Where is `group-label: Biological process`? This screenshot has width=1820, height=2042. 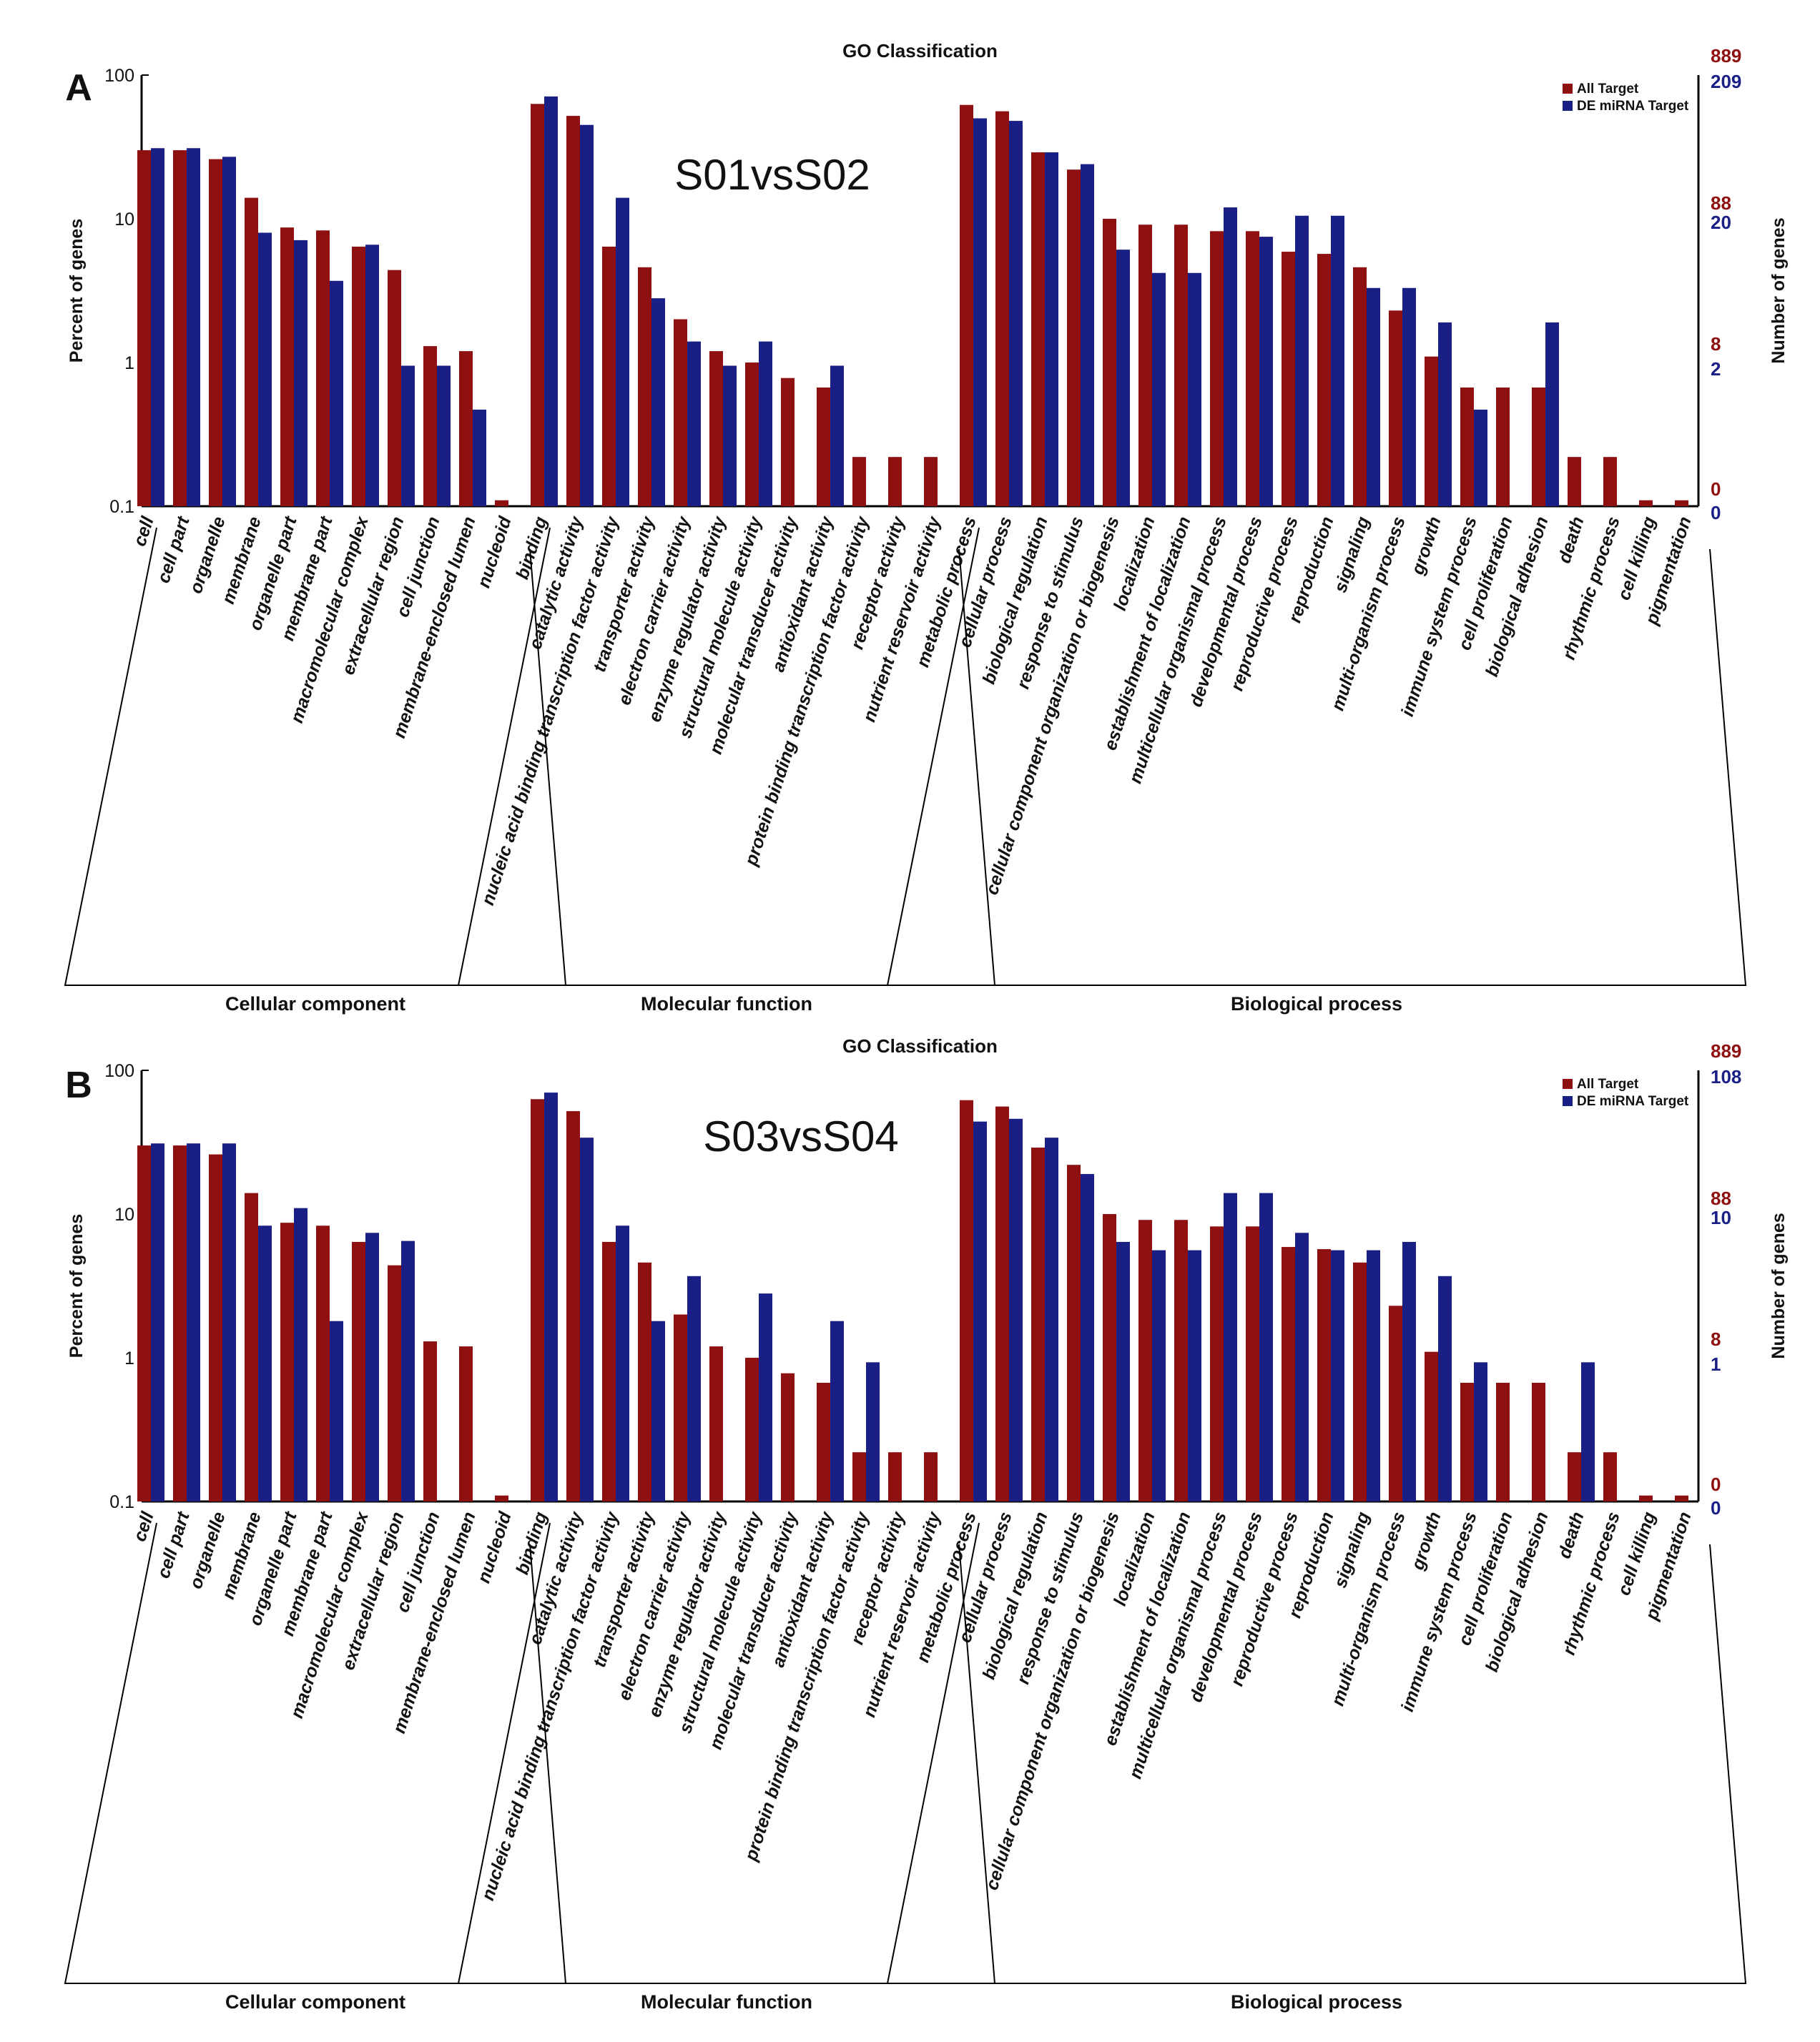 group-label: Biological process is located at coordinates (1316, 2002).